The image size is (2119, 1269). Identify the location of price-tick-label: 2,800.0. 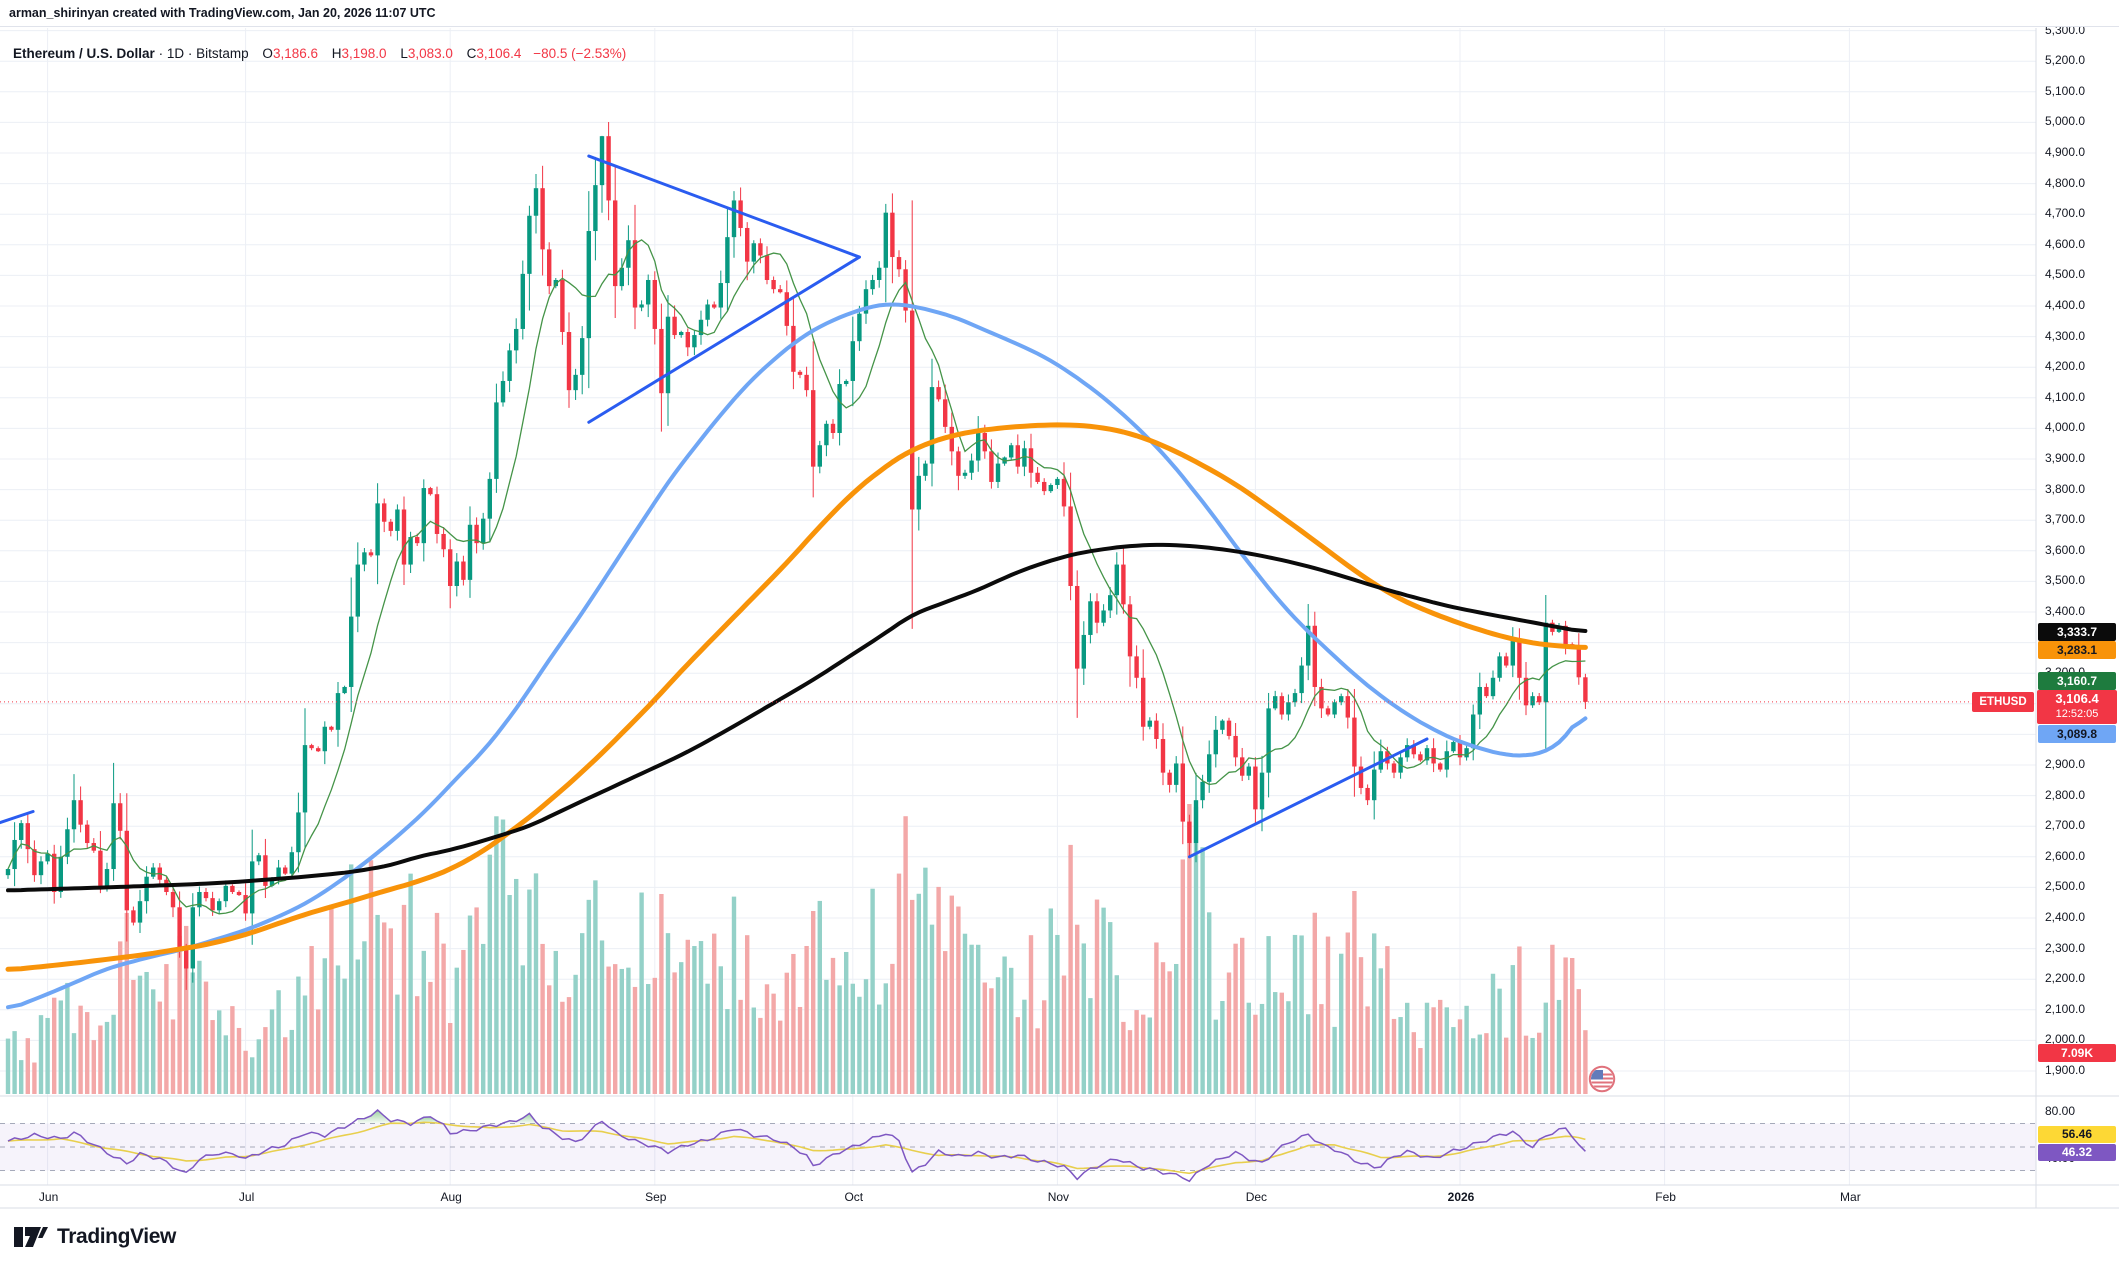
(2065, 794).